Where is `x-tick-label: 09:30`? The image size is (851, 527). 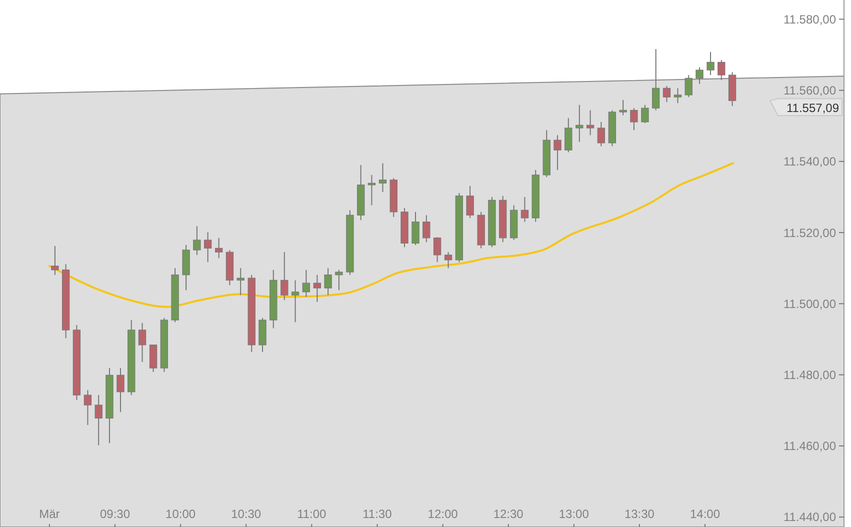
x-tick-label: 09:30 is located at coordinates (115, 514).